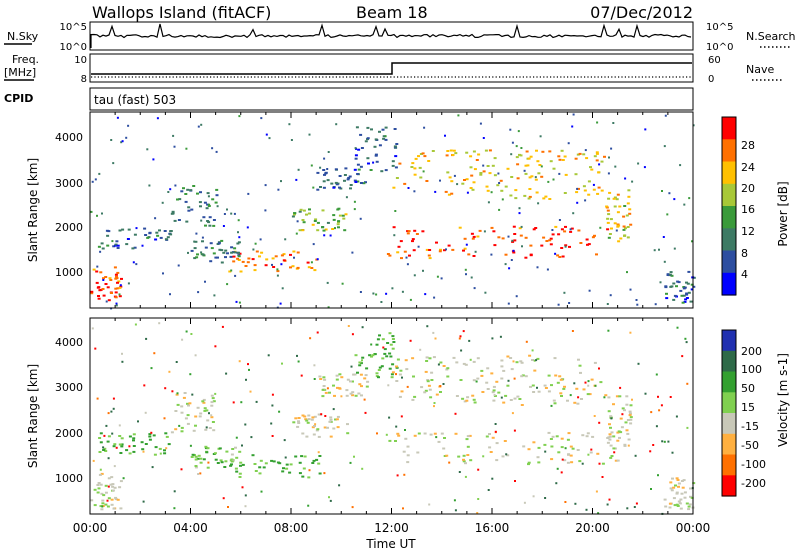  I want to click on velocity-colorbar-label: Velocity [m s-1], so click(783, 400).